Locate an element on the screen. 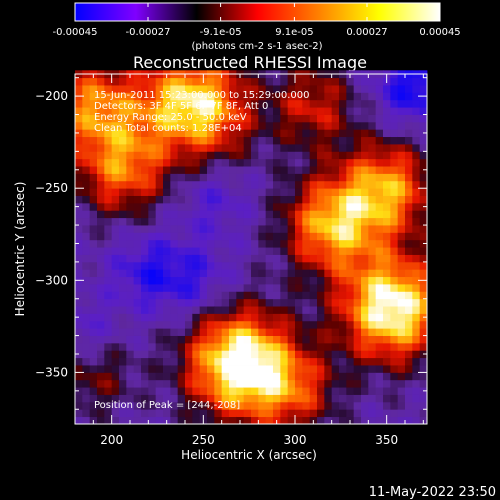 The image size is (500, 500). observation-annotation-line: Clean Total counts: 1.28E+04 is located at coordinates (168, 128).